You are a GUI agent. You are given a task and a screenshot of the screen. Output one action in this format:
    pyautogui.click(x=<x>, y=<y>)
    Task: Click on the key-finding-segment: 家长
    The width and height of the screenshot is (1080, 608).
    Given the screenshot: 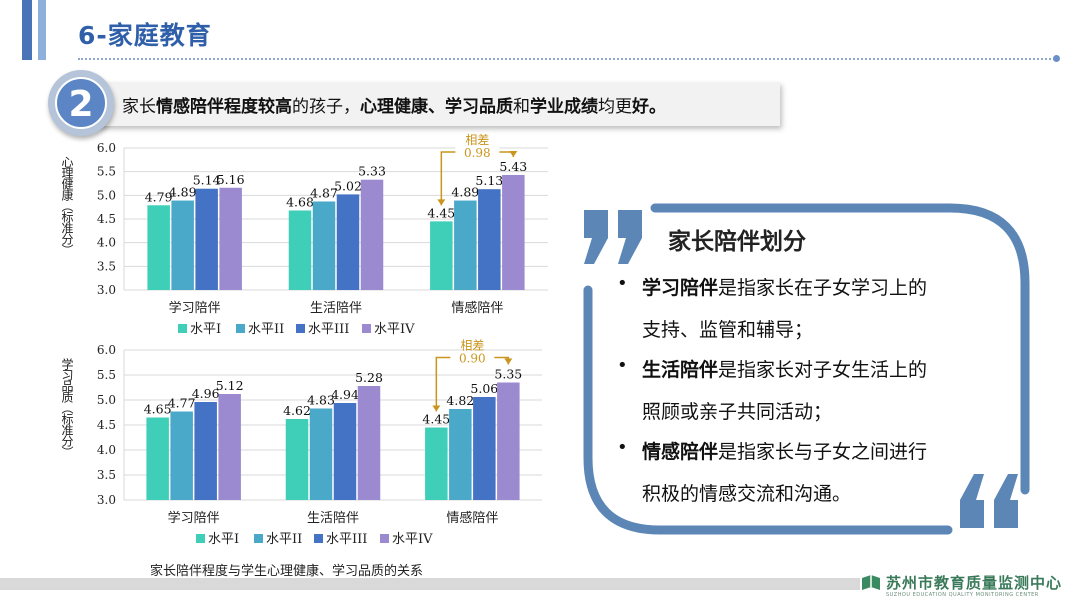 What is the action you would take?
    pyautogui.click(x=139, y=107)
    